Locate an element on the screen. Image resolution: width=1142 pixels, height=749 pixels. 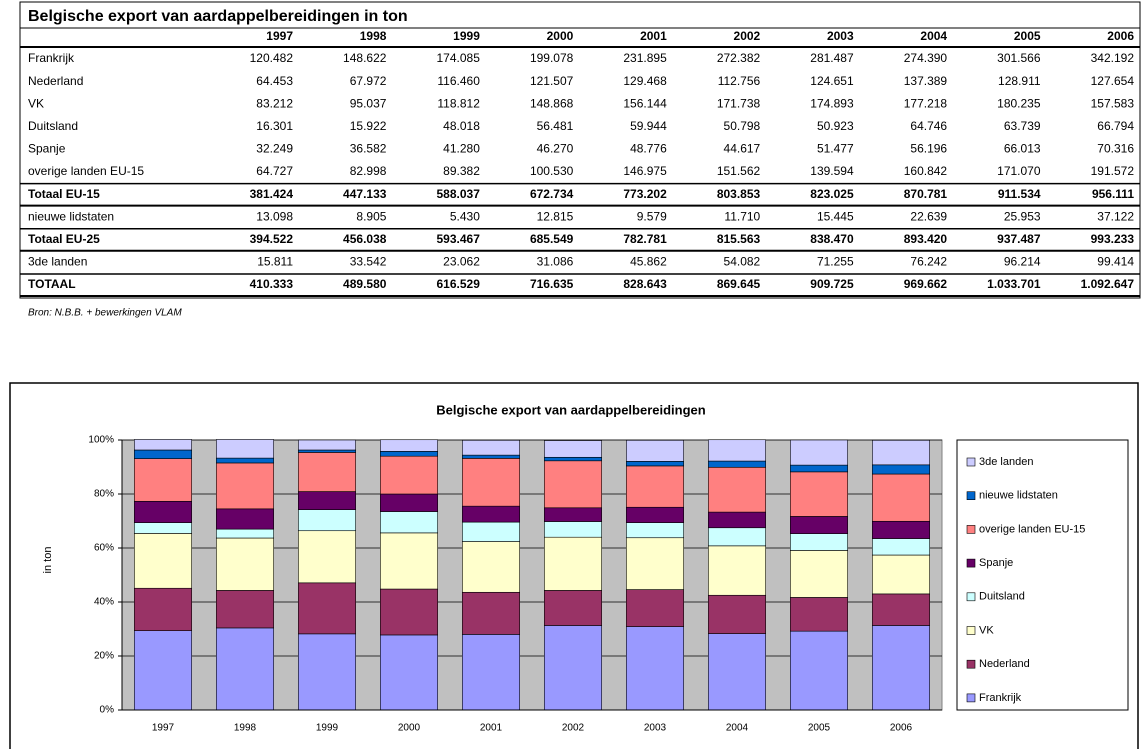
cell: 22.639 is located at coordinates (928, 216).